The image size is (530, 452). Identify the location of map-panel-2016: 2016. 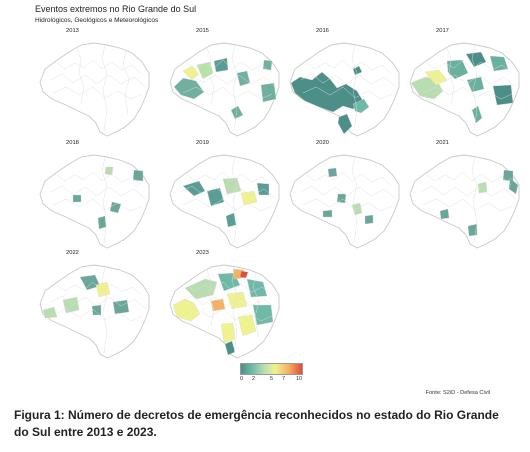
(347, 82).